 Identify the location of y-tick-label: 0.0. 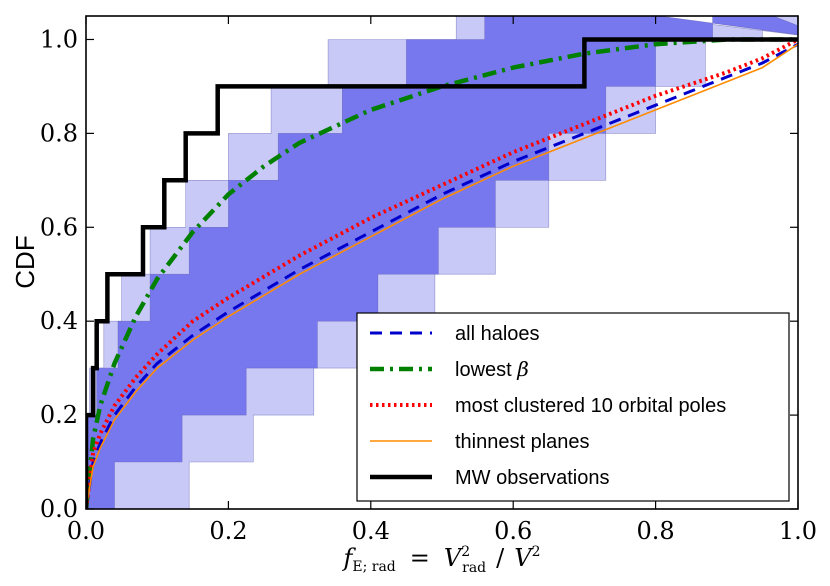
(59, 509).